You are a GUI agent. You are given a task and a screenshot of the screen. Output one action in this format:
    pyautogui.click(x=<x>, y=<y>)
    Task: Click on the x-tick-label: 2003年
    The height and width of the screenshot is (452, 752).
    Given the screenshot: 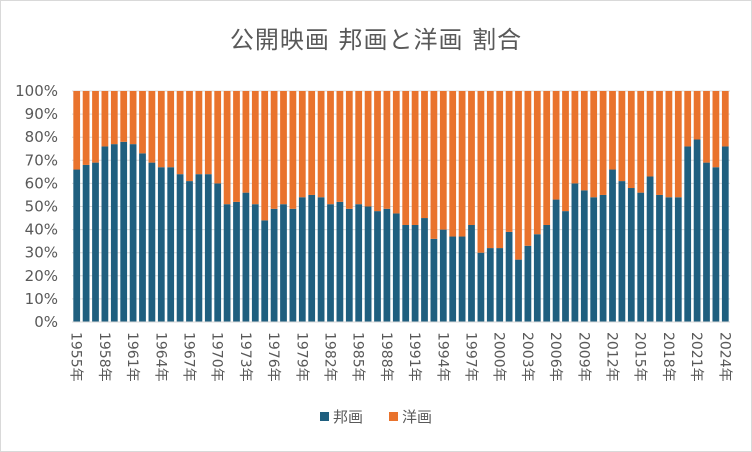 What is the action you would take?
    pyautogui.click(x=527, y=357)
    